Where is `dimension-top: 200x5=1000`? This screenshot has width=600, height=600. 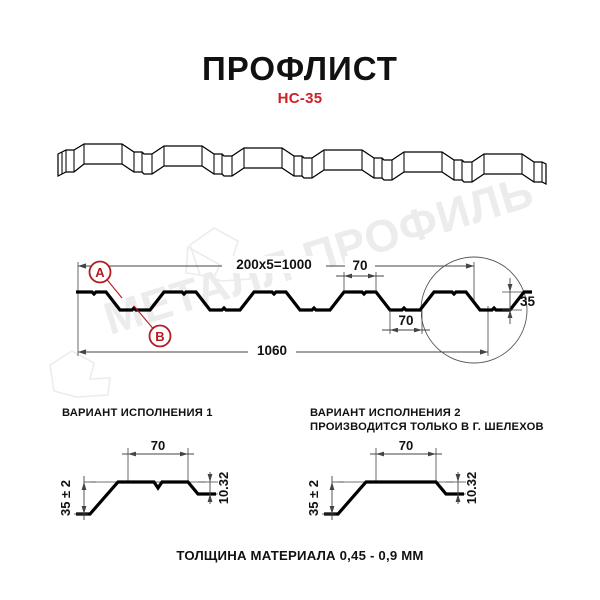
dimension-top: 200x5=1000 is located at coordinates (276, 264).